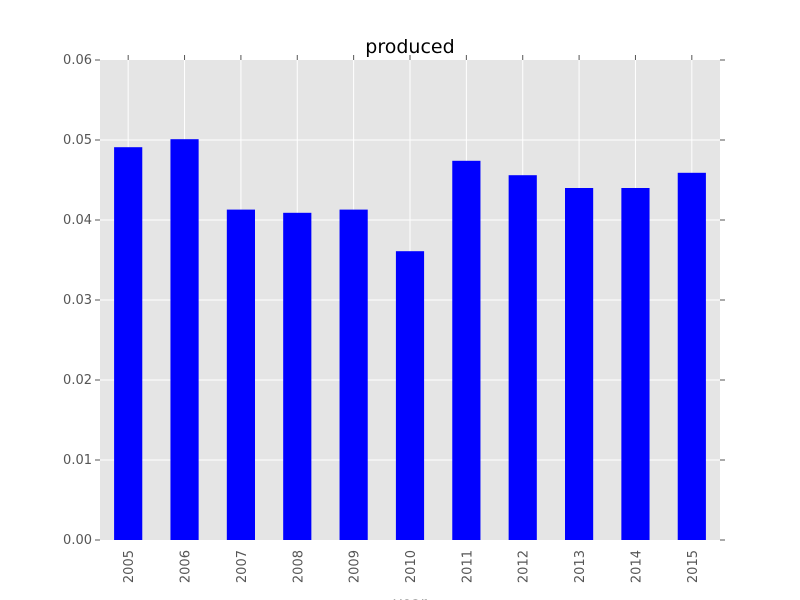  What do you see at coordinates (693, 566) in the screenshot?
I see `x-tick-label: 2015` at bounding box center [693, 566].